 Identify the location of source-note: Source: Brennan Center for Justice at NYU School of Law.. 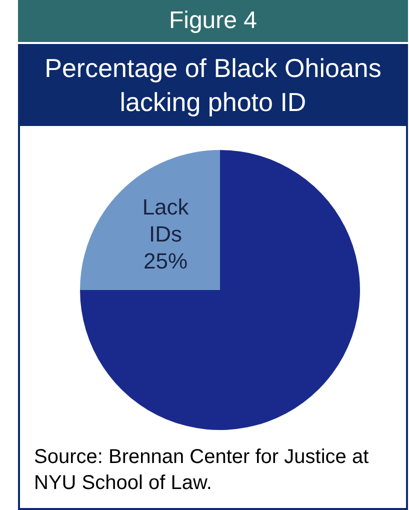
(202, 470).